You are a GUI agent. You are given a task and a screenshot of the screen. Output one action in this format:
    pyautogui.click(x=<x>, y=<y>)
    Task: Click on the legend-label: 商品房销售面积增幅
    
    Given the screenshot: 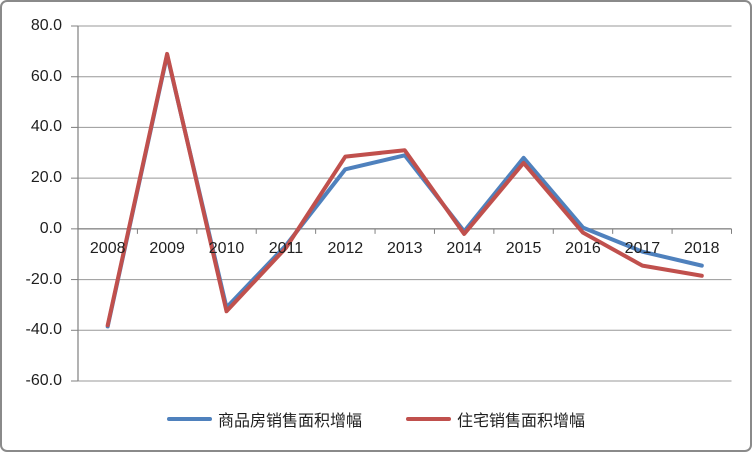 What is the action you would take?
    pyautogui.click(x=289, y=421)
    